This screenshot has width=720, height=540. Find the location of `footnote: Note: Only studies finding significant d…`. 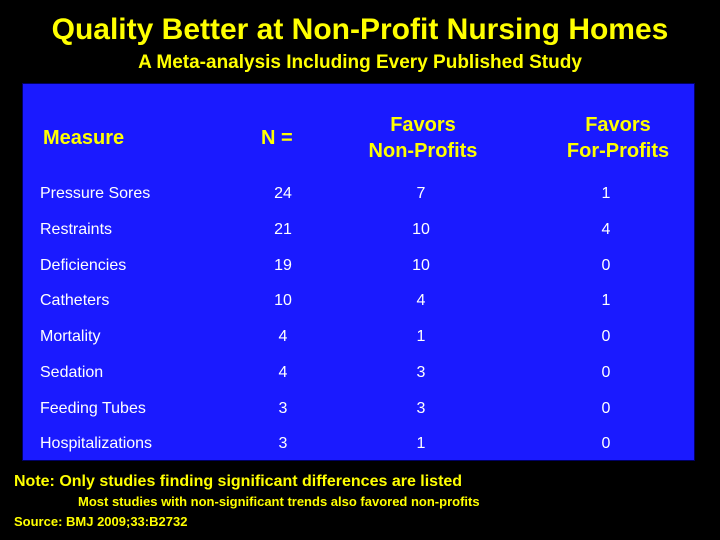

footnote: Note: Only studies finding significant d… is located at coordinates (238, 481).